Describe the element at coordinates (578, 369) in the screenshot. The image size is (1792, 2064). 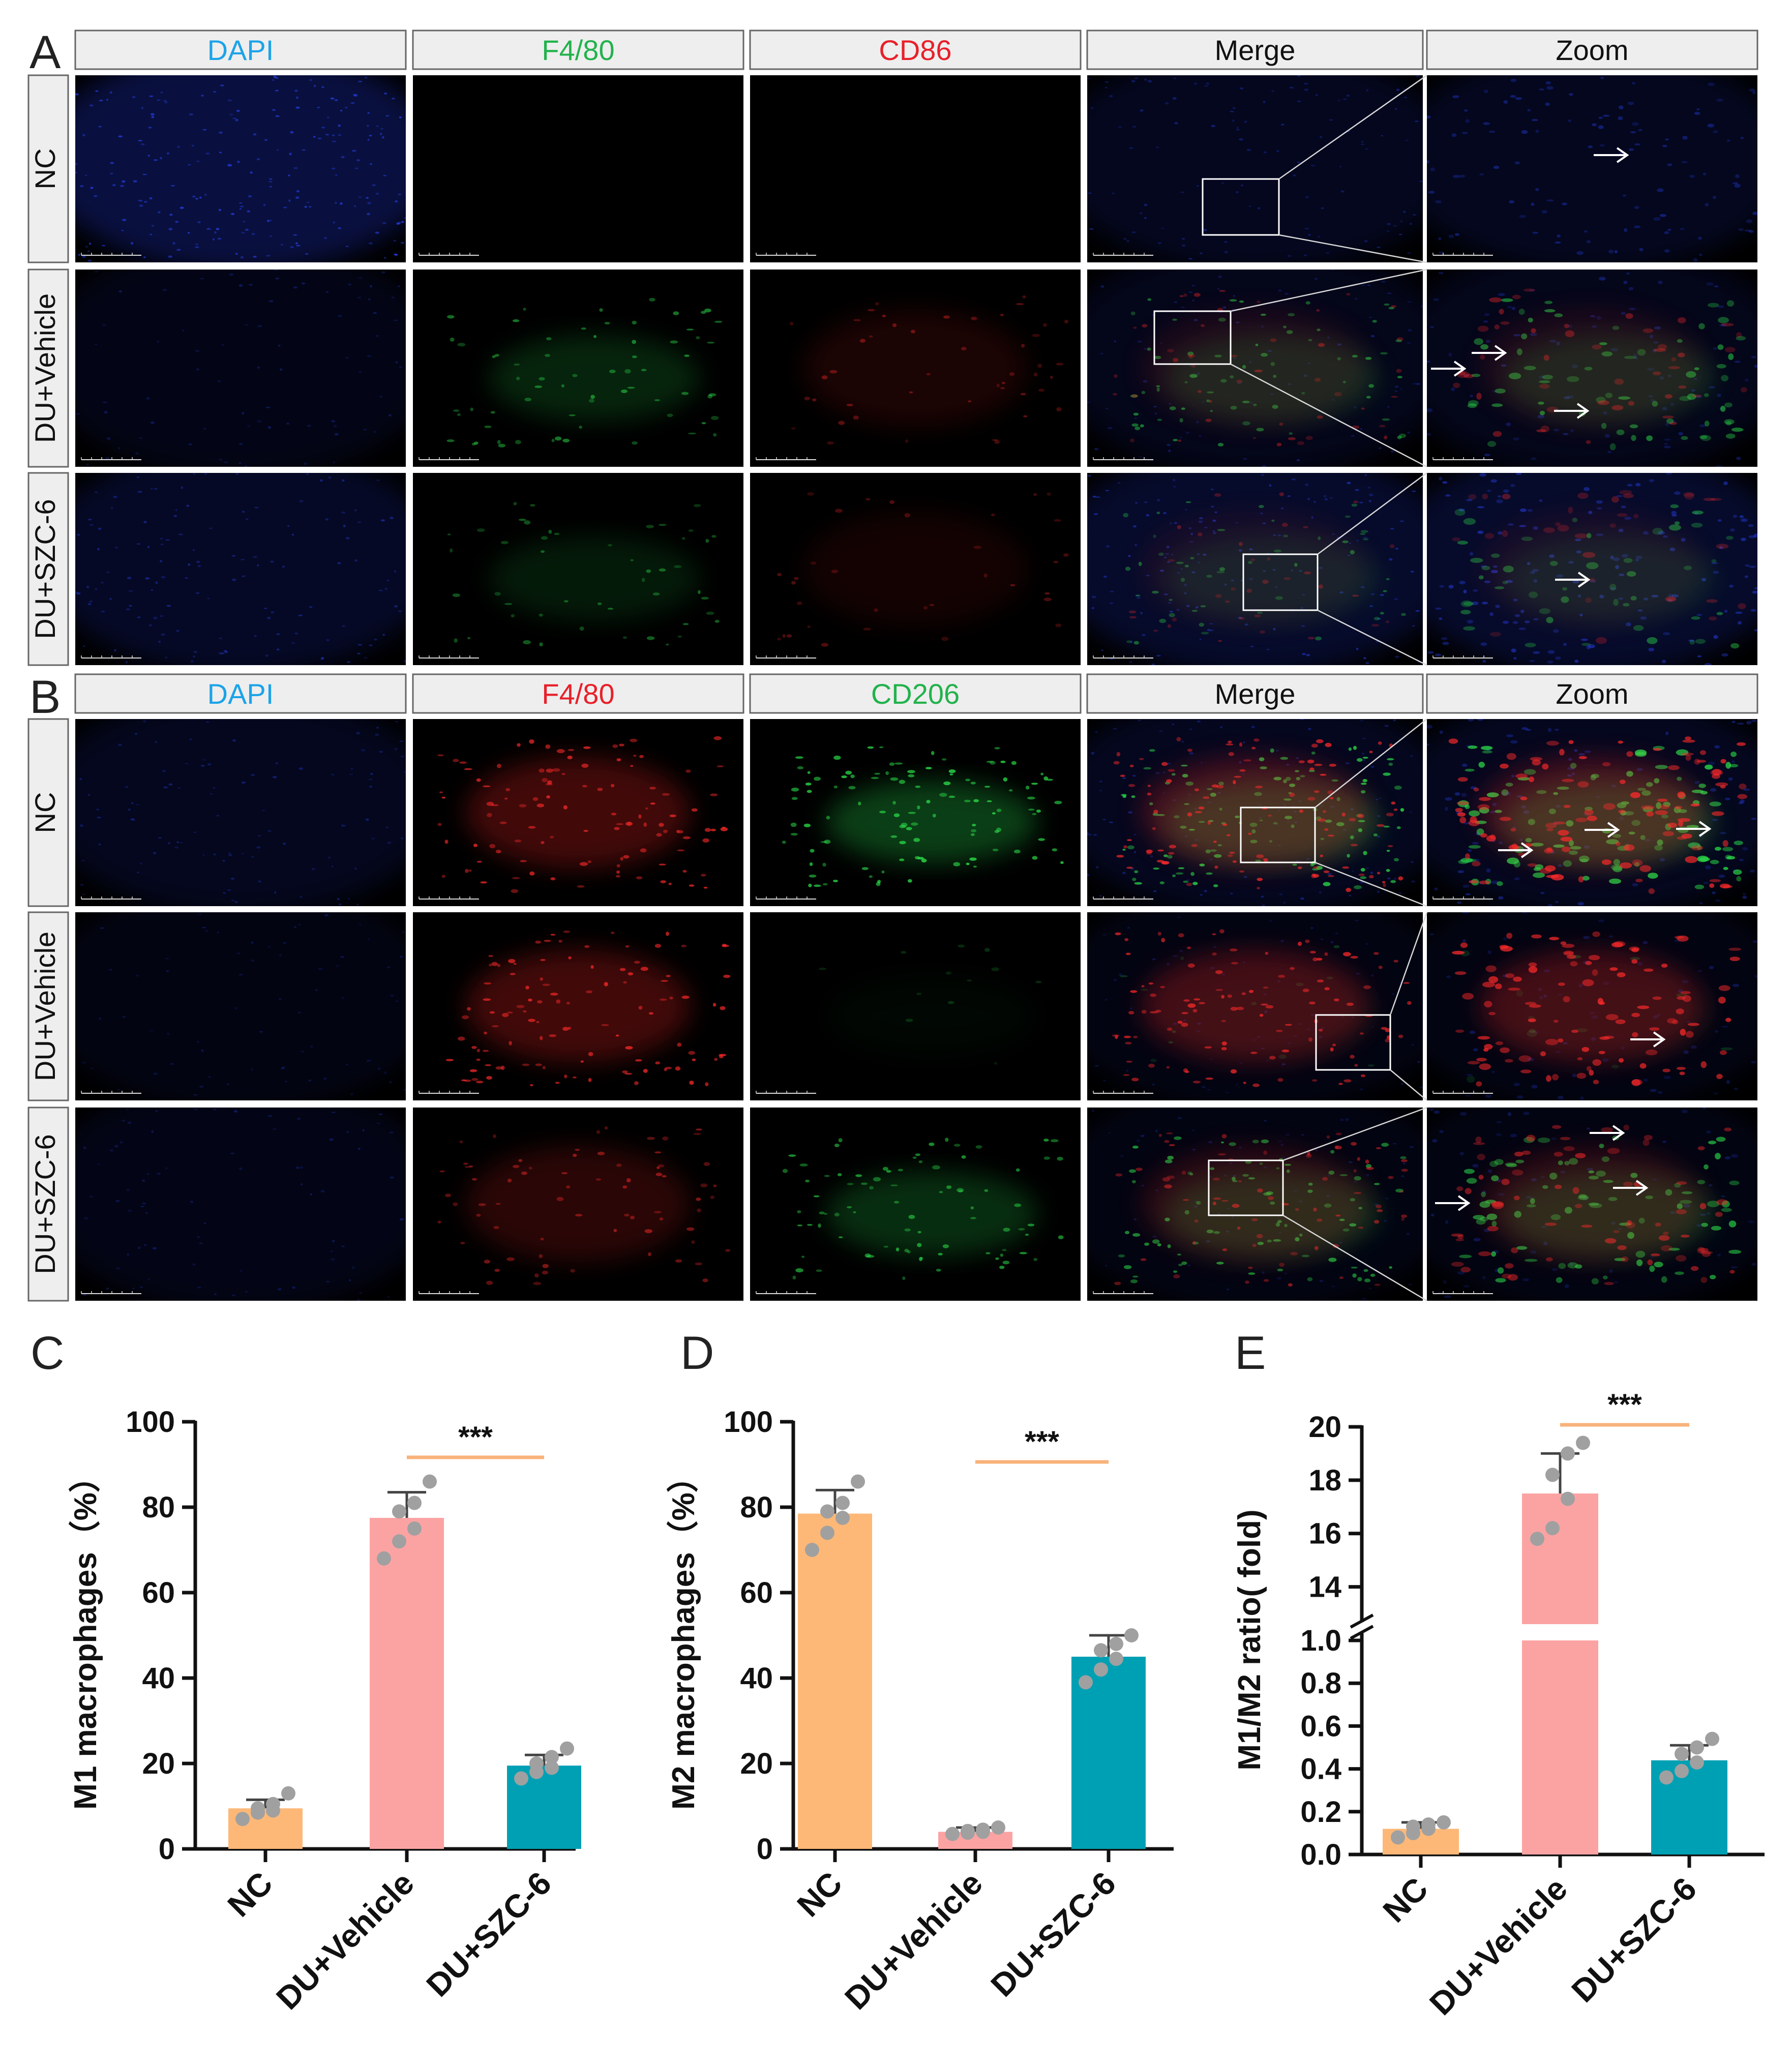
I see `micrograph-a-row2-col2` at that location.